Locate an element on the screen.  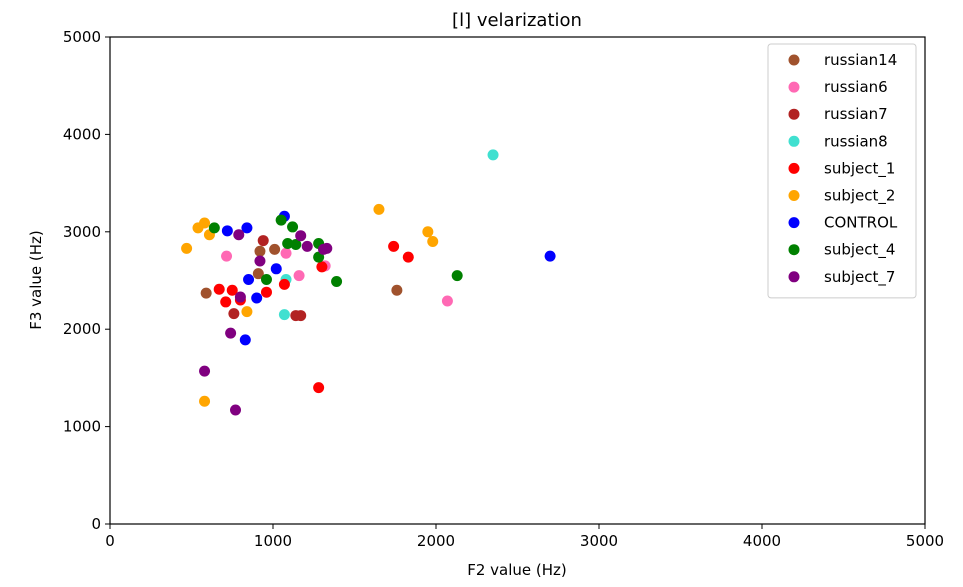
x-tick-label: 0 is located at coordinates (110, 541).